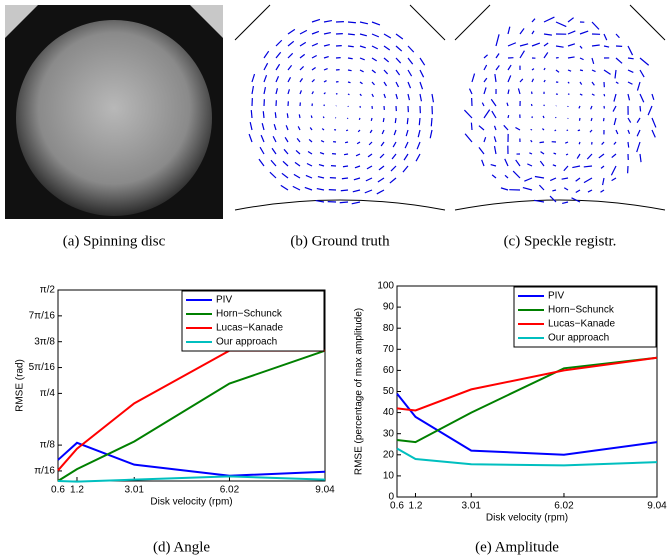 The width and height of the screenshot is (667, 560). Describe the element at coordinates (340, 205) in the screenshot. I see `panel-edge` at that location.